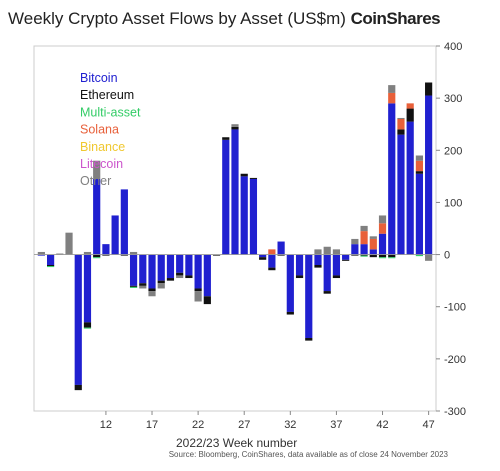 The width and height of the screenshot is (500, 471). Describe the element at coordinates (263, 258) in the screenshot. I see `bar-ethereum-w29` at that location.